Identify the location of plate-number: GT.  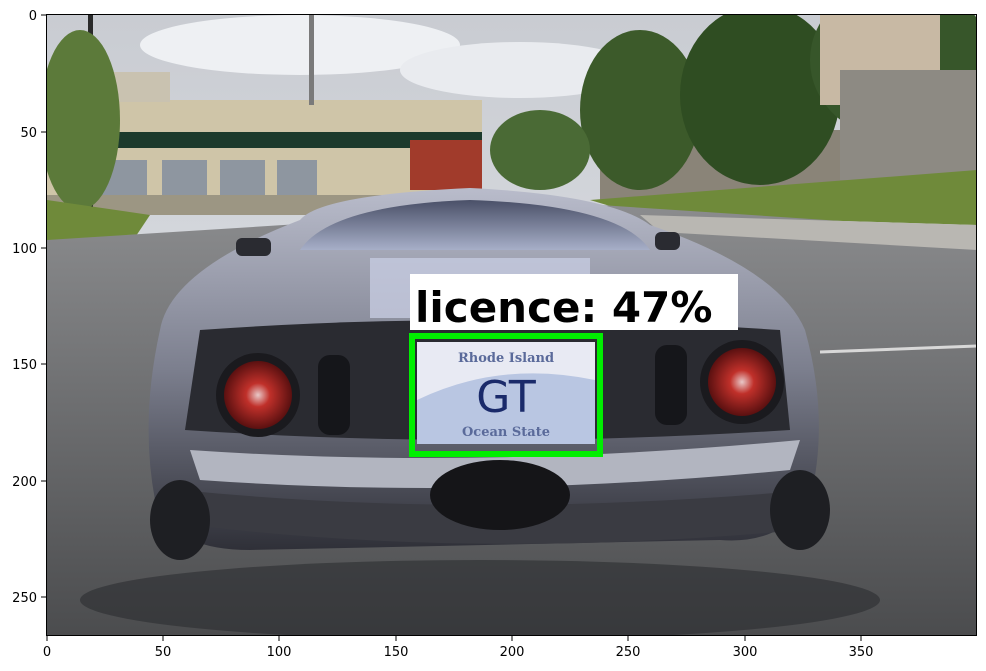
(506, 397).